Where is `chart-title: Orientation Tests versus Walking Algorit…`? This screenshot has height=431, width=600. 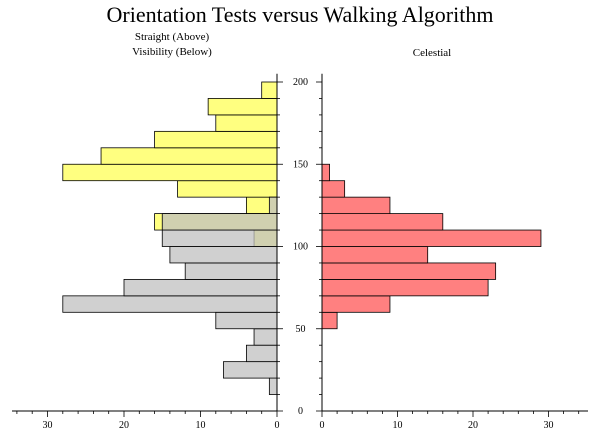
chart-title: Orientation Tests versus Walking Algorit… is located at coordinates (300, 14).